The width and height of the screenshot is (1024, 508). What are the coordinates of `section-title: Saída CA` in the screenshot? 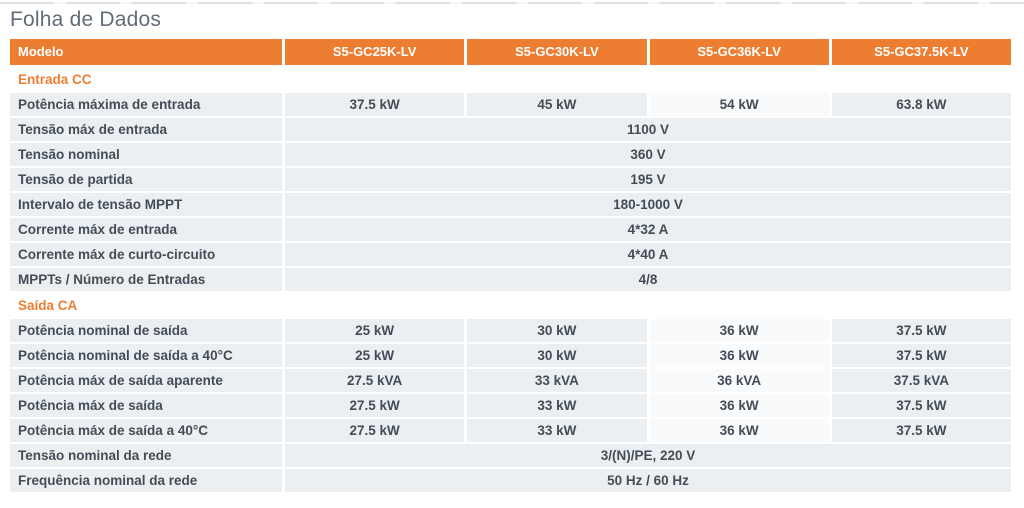 It's located at (510, 306).